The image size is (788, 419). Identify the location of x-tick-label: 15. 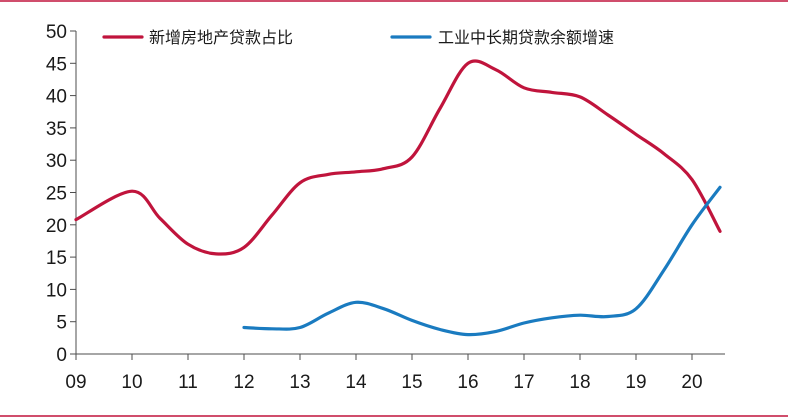
(411, 382).